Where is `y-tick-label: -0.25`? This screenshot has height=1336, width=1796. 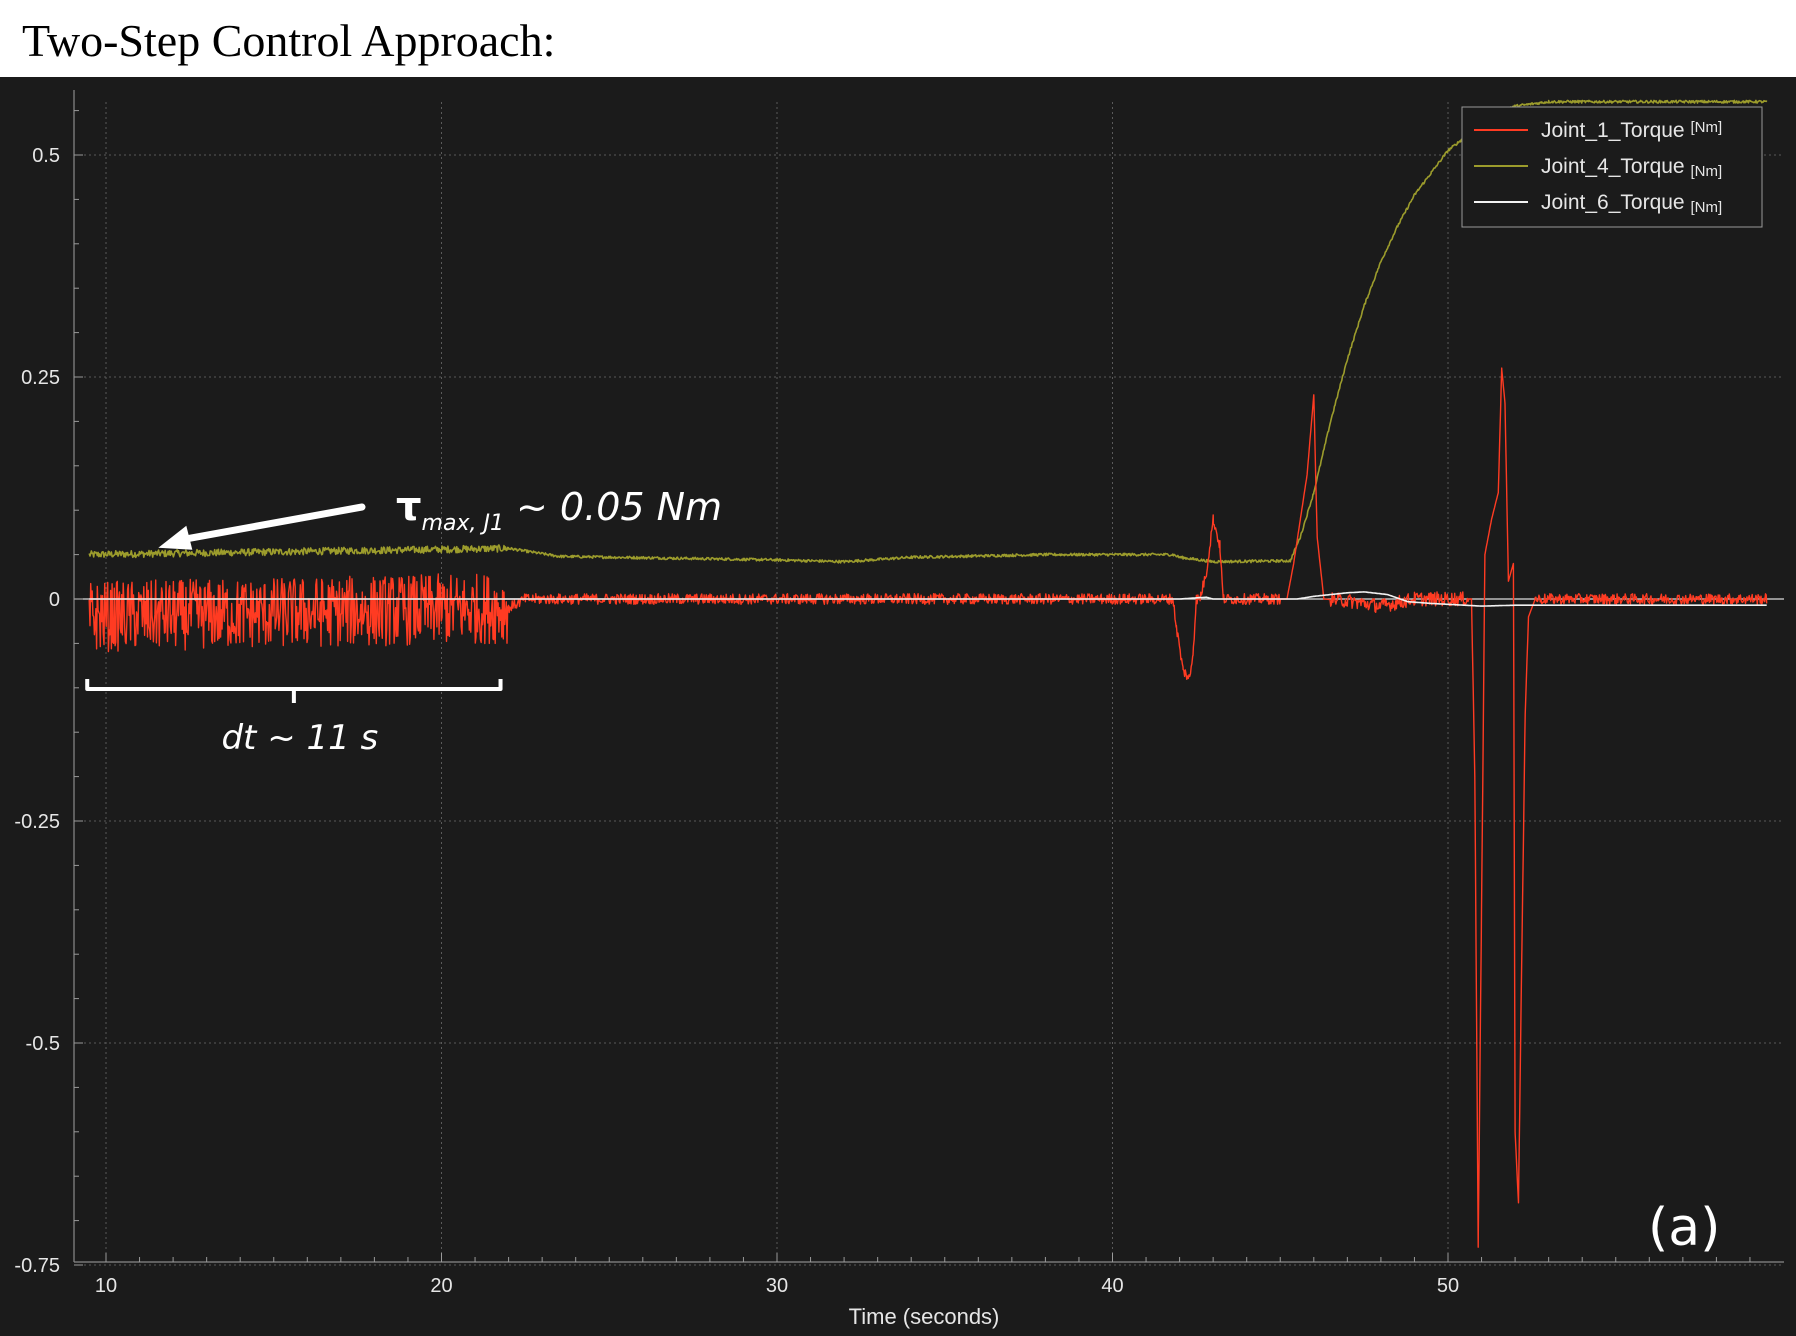 y-tick-label: -0.25 is located at coordinates (37, 822).